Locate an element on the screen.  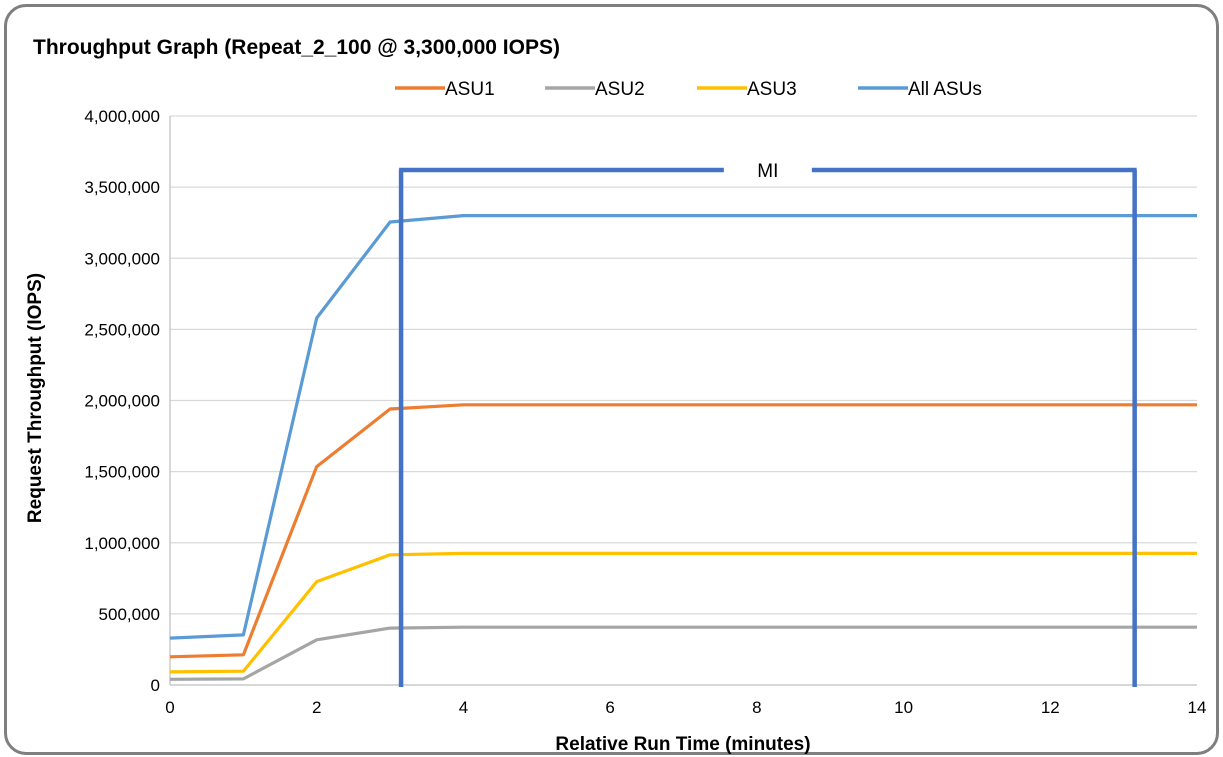
y-tick-label: 500,000 is located at coordinates (129, 614).